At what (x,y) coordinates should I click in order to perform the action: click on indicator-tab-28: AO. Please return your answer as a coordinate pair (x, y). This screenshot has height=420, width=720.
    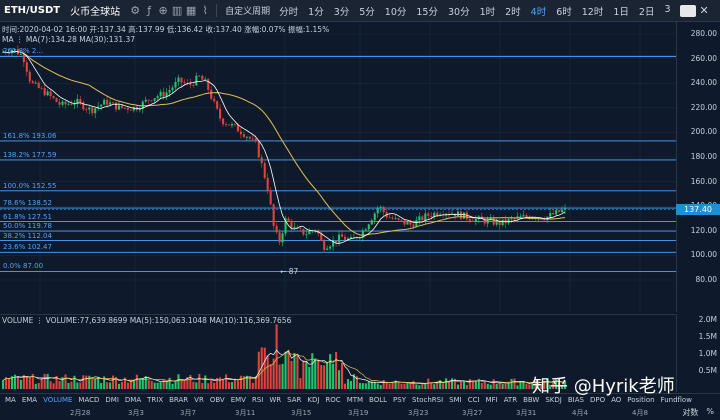
    Looking at the image, I should click on (616, 400).